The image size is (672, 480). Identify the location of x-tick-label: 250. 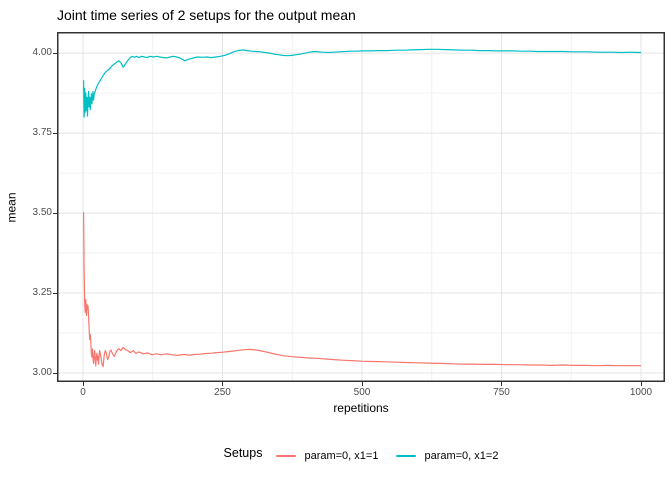
(222, 392).